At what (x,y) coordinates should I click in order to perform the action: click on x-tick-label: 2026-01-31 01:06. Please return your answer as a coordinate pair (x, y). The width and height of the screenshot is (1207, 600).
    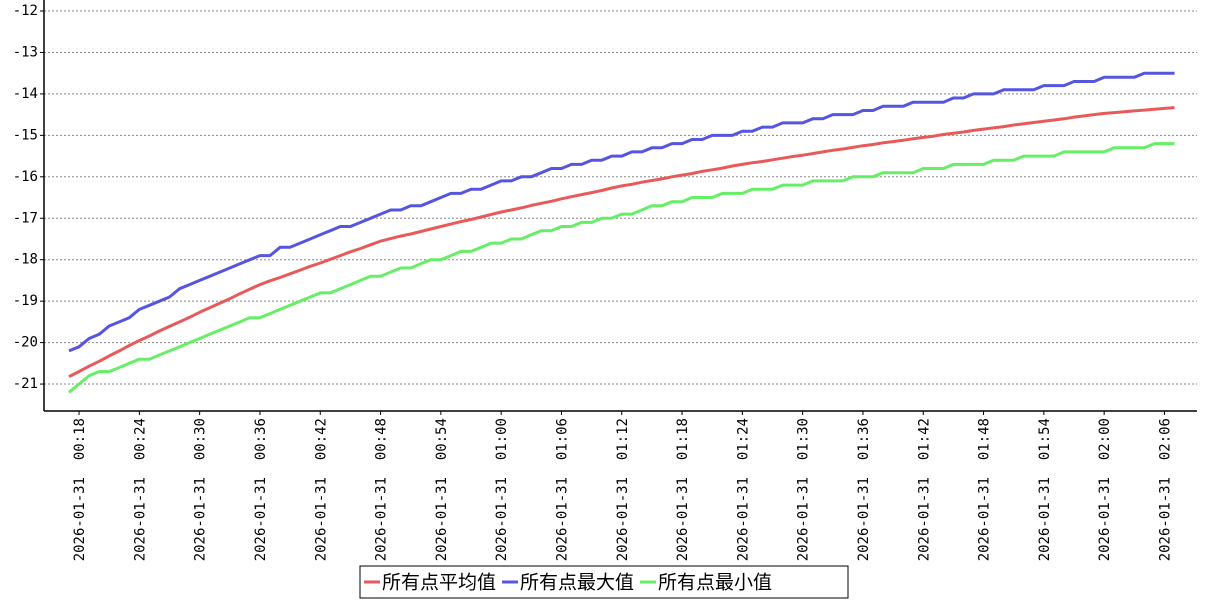
    Looking at the image, I should click on (562, 489).